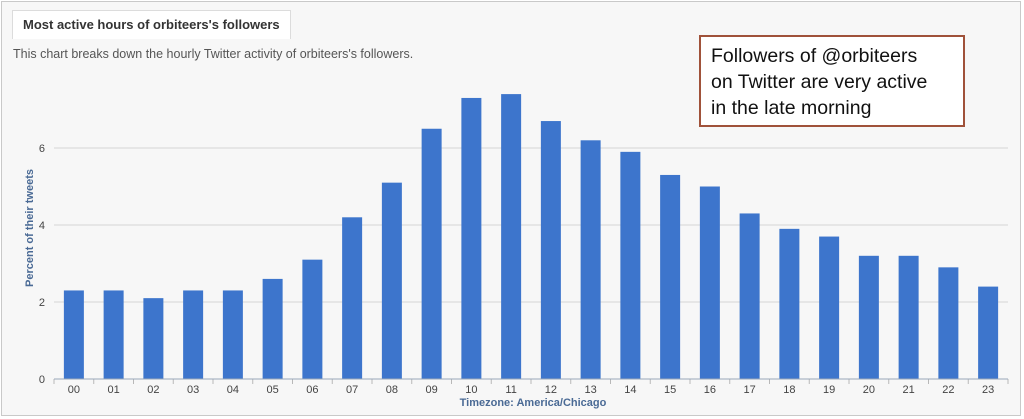 Image resolution: width=1024 pixels, height=419 pixels. What do you see at coordinates (948, 390) in the screenshot?
I see `x-tick-label: 22` at bounding box center [948, 390].